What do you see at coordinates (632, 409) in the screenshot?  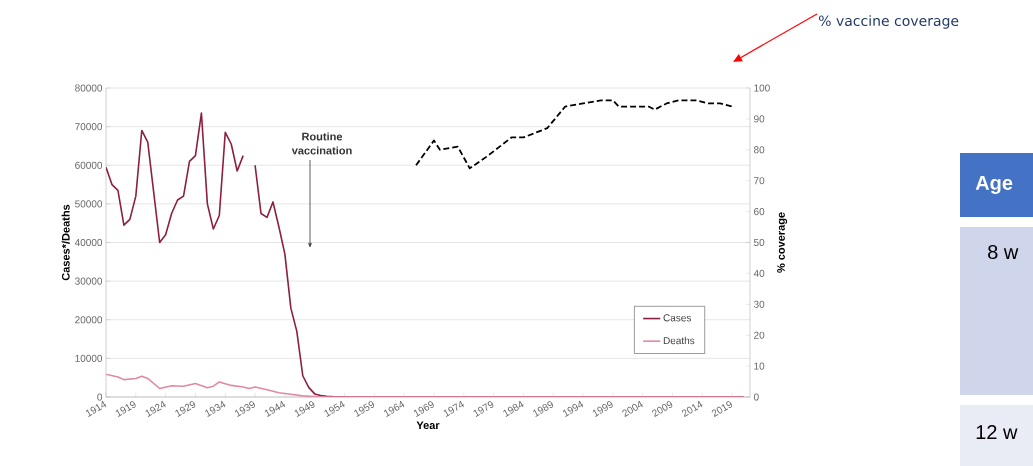 I see `x-tick-label: 2004` at bounding box center [632, 409].